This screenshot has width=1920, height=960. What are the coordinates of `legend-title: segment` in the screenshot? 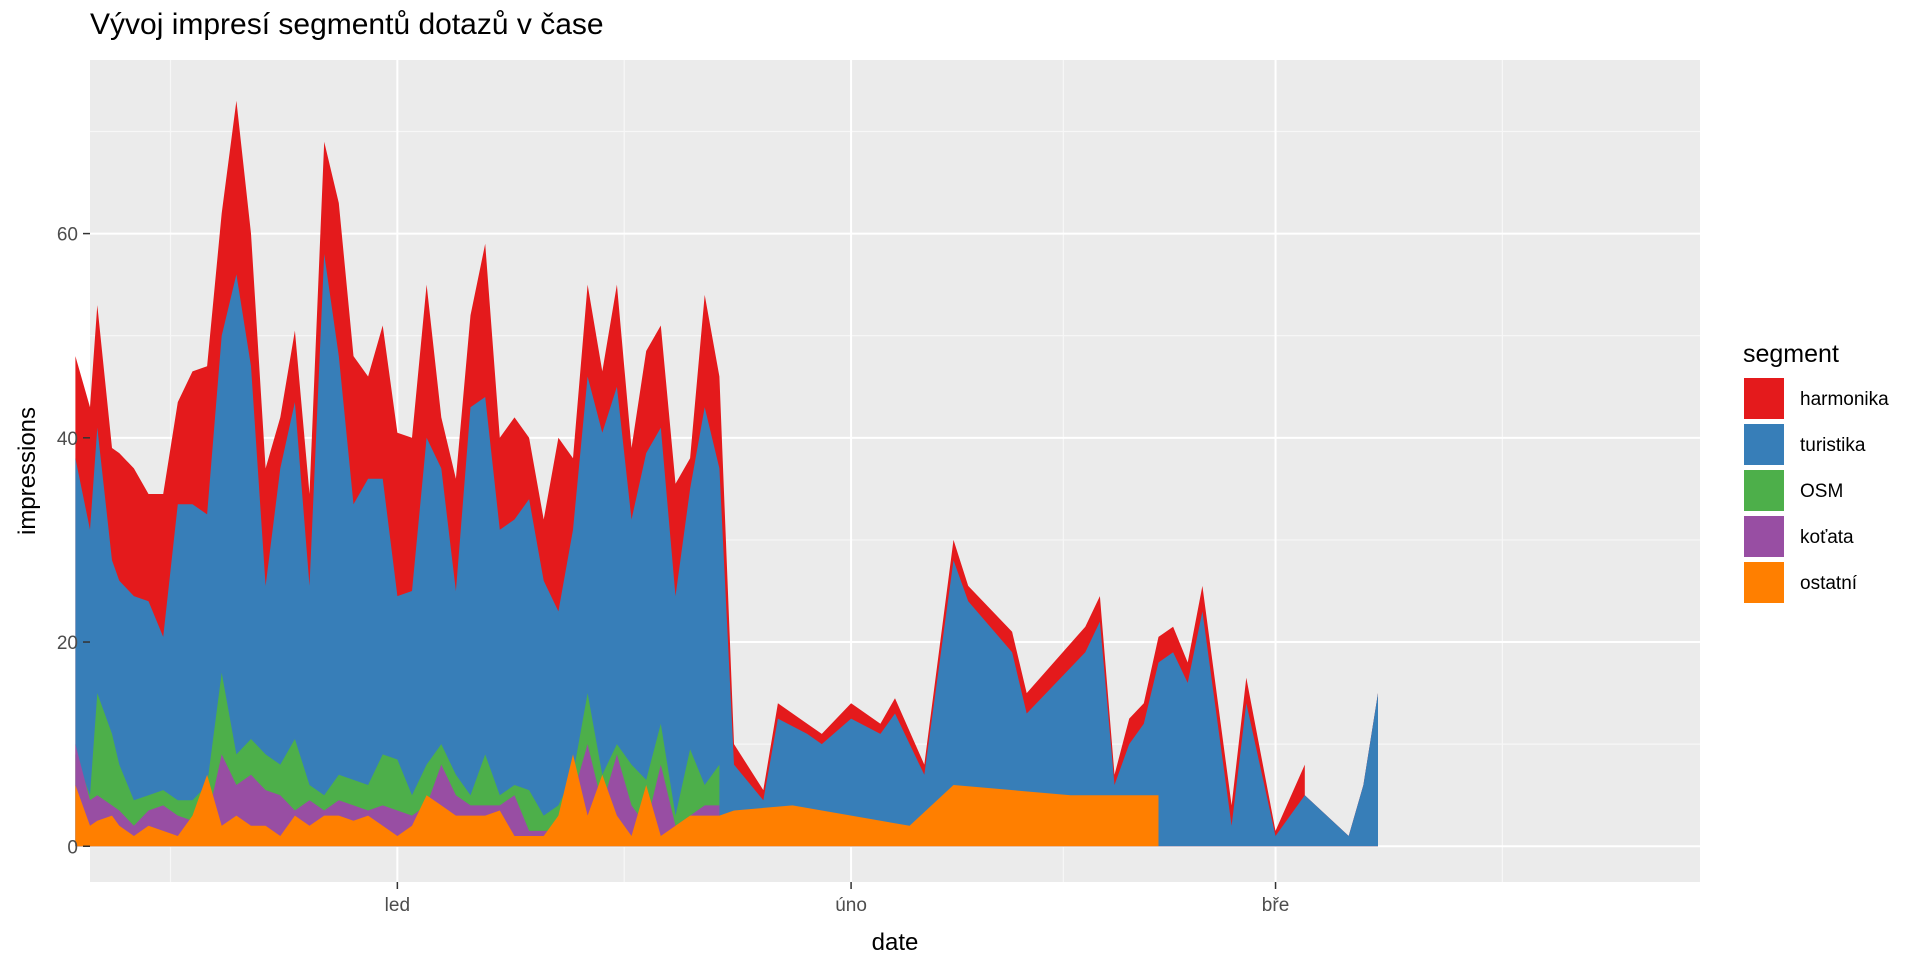 It's located at (1791, 354).